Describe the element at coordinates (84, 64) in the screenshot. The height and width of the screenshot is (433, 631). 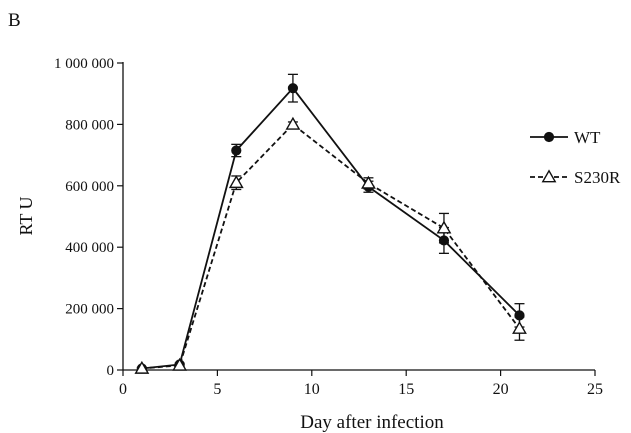
I see `y-tick-label: 1 000 000` at that location.